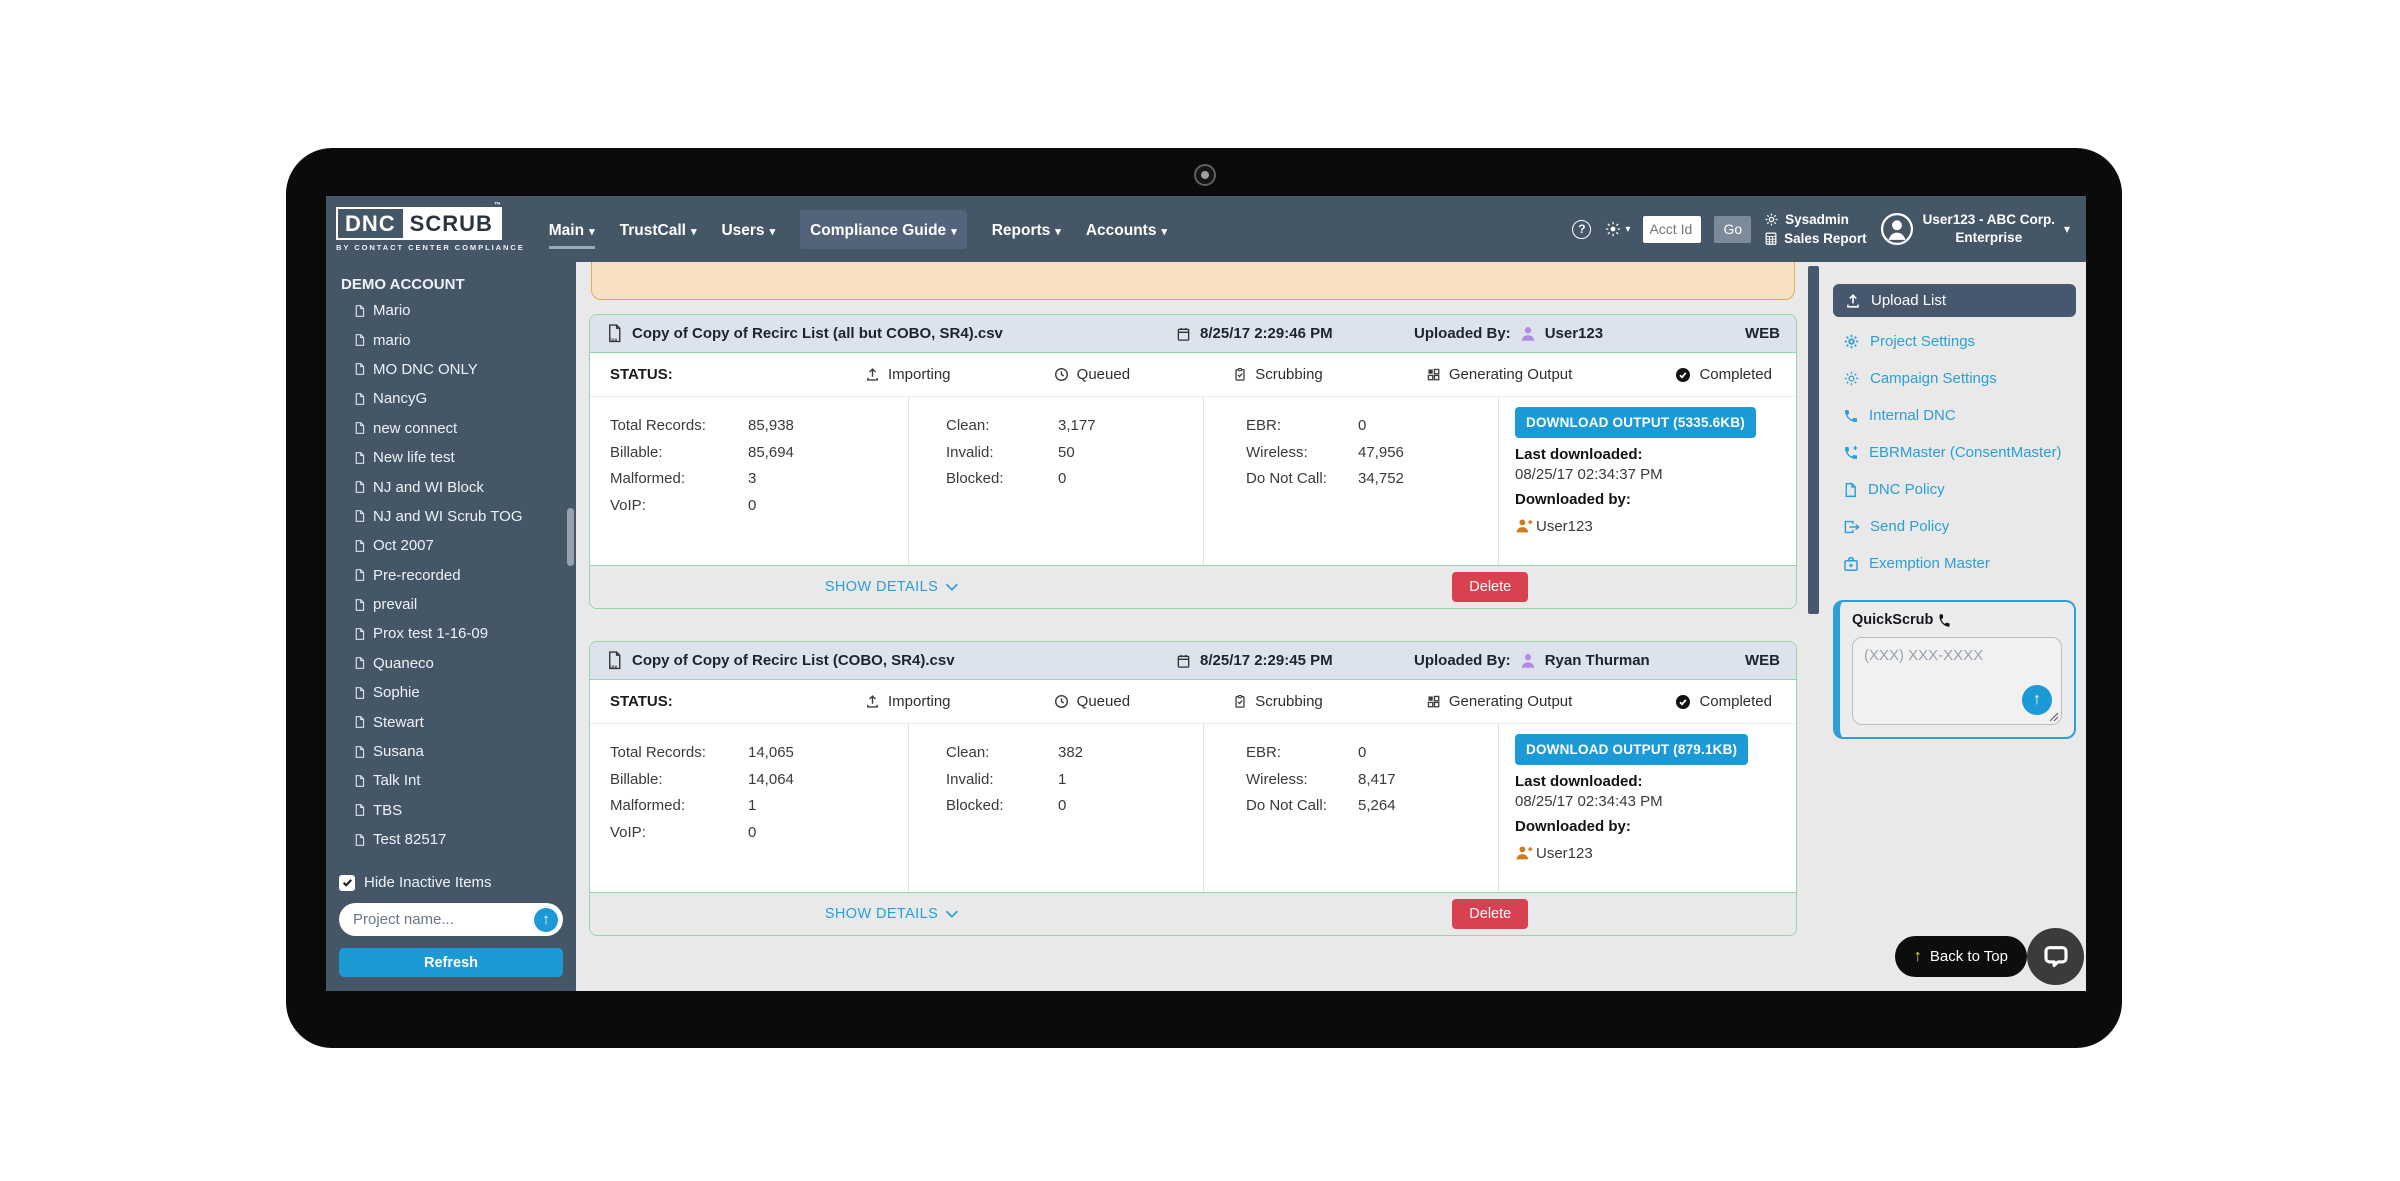 The image size is (2400, 1181). I want to click on project-item: Quaneco, so click(464, 663).